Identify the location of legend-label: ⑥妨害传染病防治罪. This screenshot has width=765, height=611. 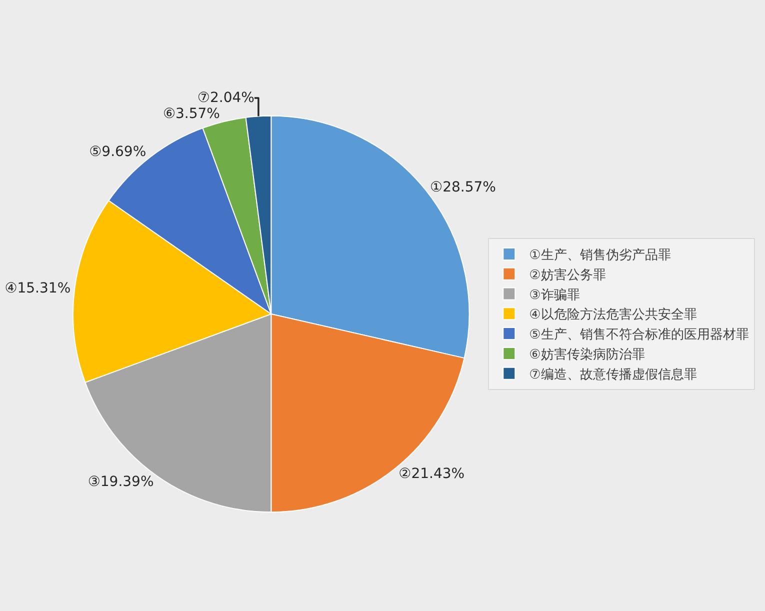
(587, 354).